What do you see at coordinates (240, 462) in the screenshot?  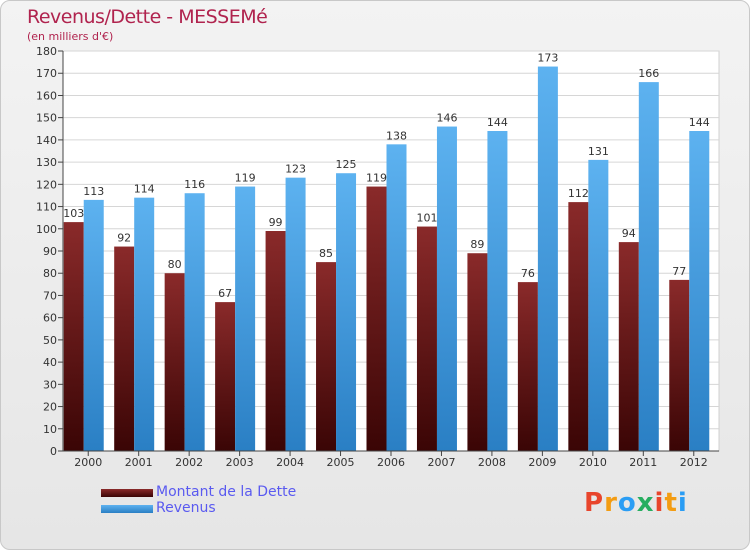 I see `x-tick-label-2003: 2003` at bounding box center [240, 462].